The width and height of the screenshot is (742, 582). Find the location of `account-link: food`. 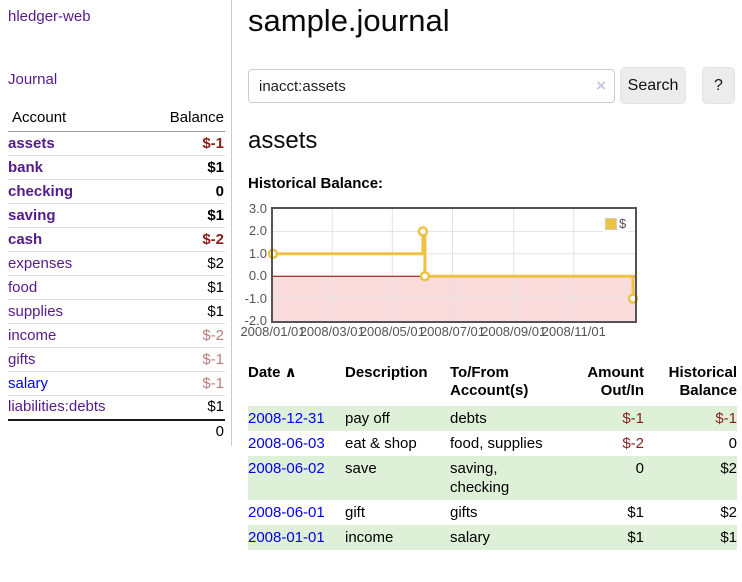

account-link: food is located at coordinates (23, 287).